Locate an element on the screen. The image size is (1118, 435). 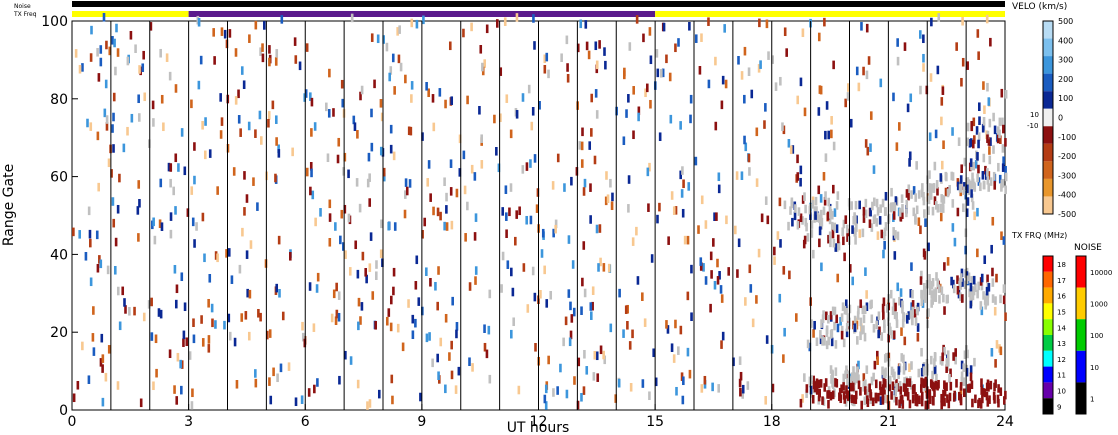
noise-swatch is located at coordinates (1081, 303).